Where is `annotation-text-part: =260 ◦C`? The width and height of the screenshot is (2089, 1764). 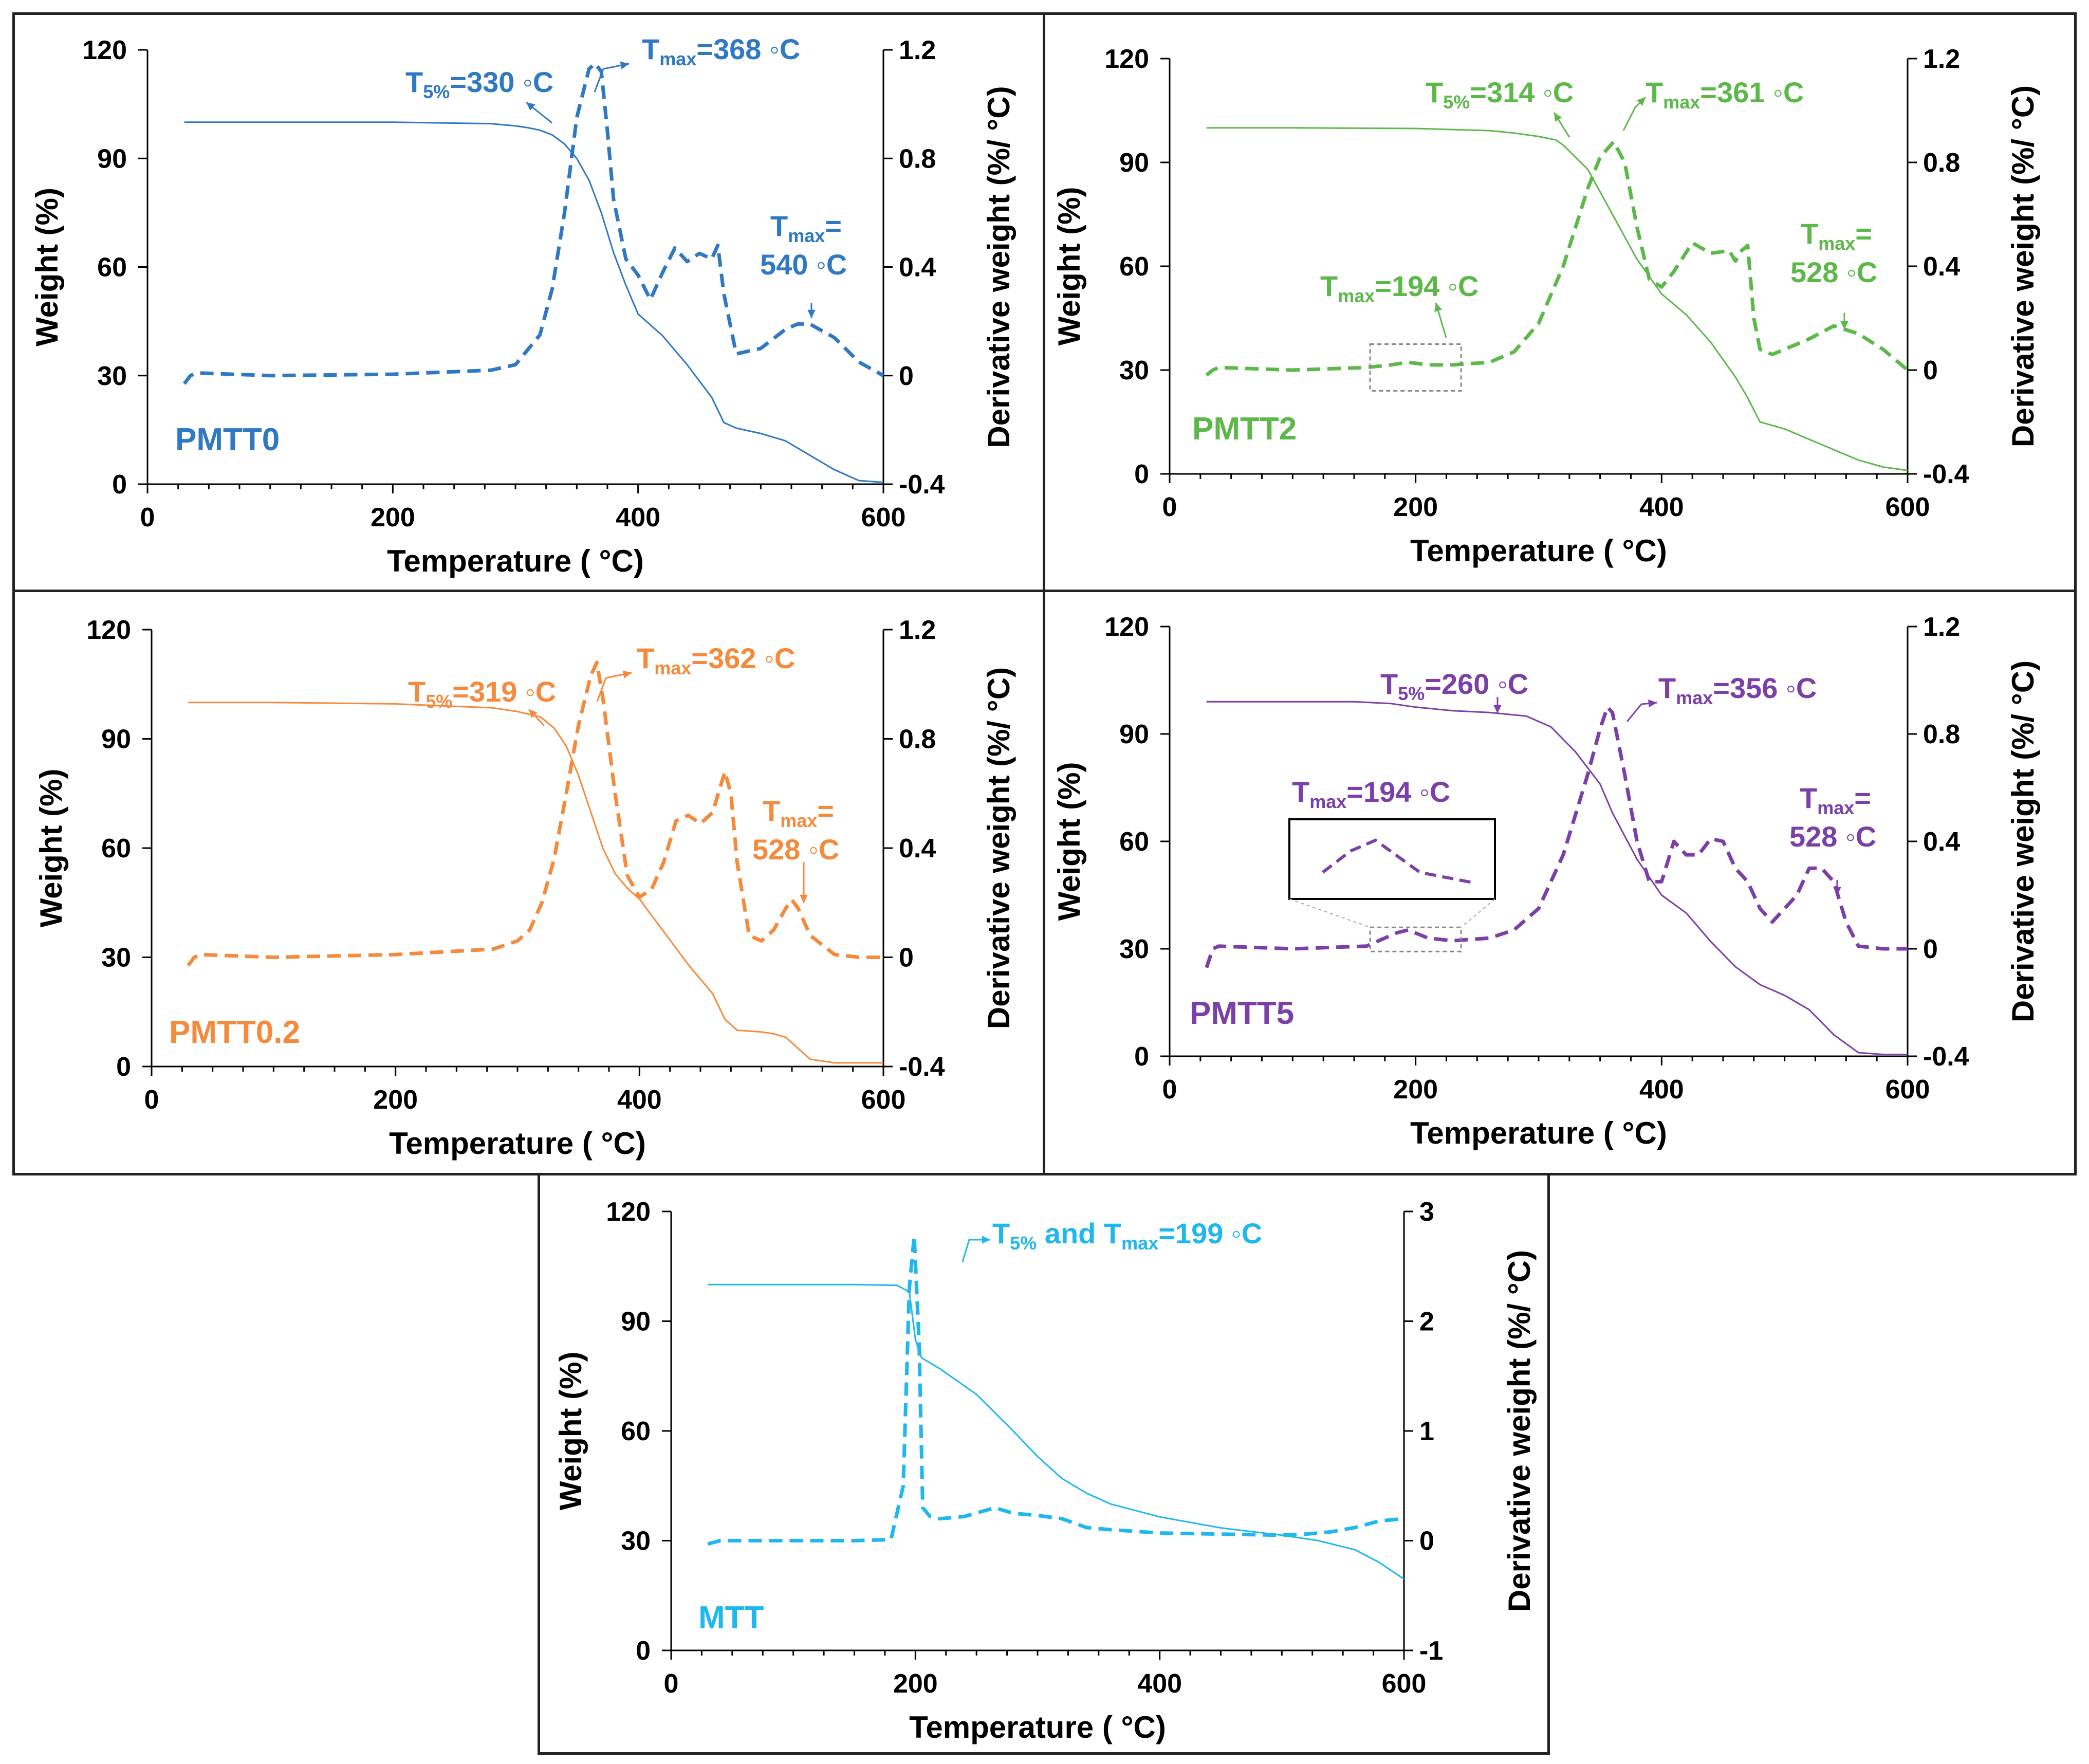
annotation-text-part: =260 ◦C is located at coordinates (1476, 684).